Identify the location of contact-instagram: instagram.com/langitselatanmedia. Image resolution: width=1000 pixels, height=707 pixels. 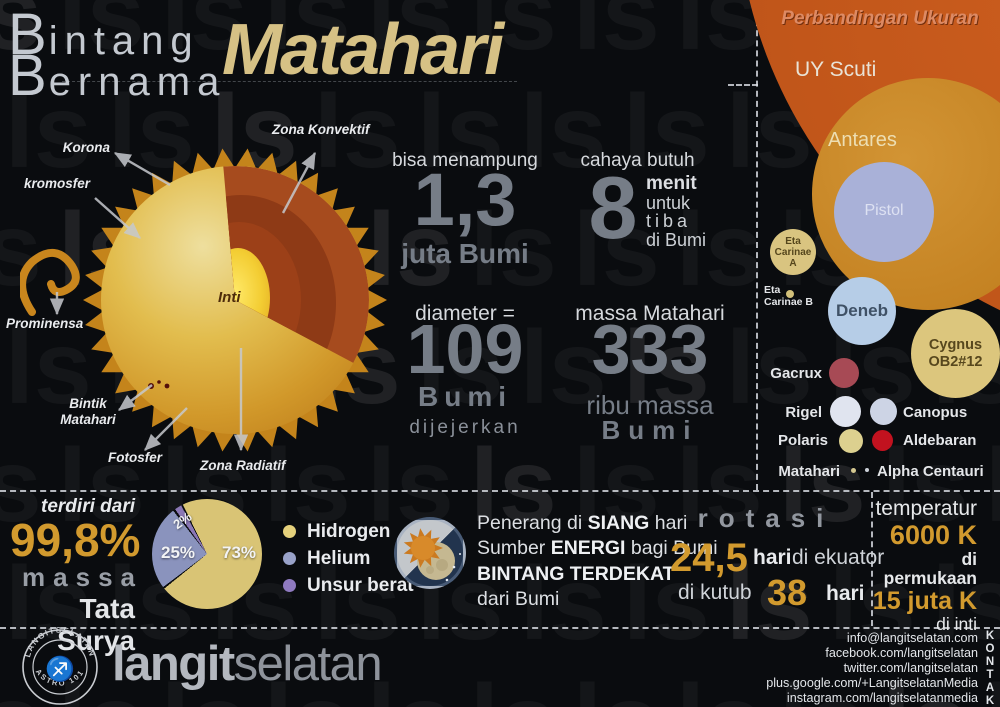
(882, 697).